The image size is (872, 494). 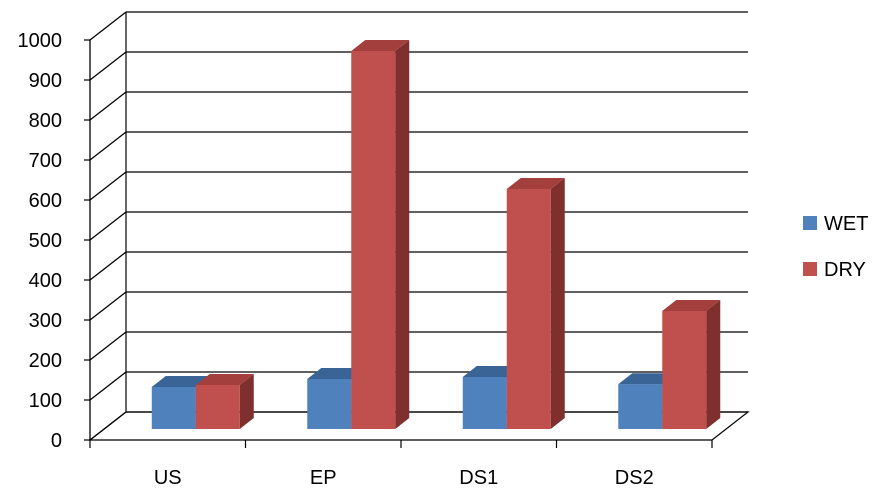 What do you see at coordinates (40, 41) in the screenshot?
I see `y-tick-label: 1000` at bounding box center [40, 41].